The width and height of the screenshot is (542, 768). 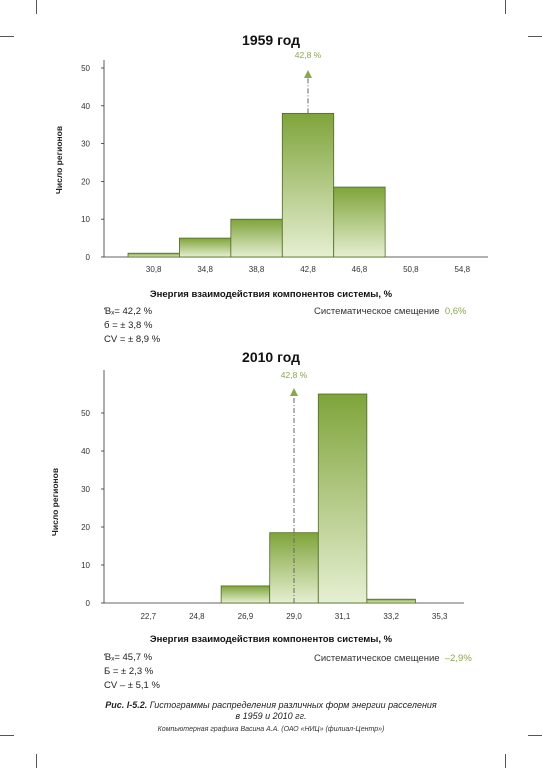 What do you see at coordinates (462, 269) in the screenshot?
I see `x-tick-label: 54,8` at bounding box center [462, 269].